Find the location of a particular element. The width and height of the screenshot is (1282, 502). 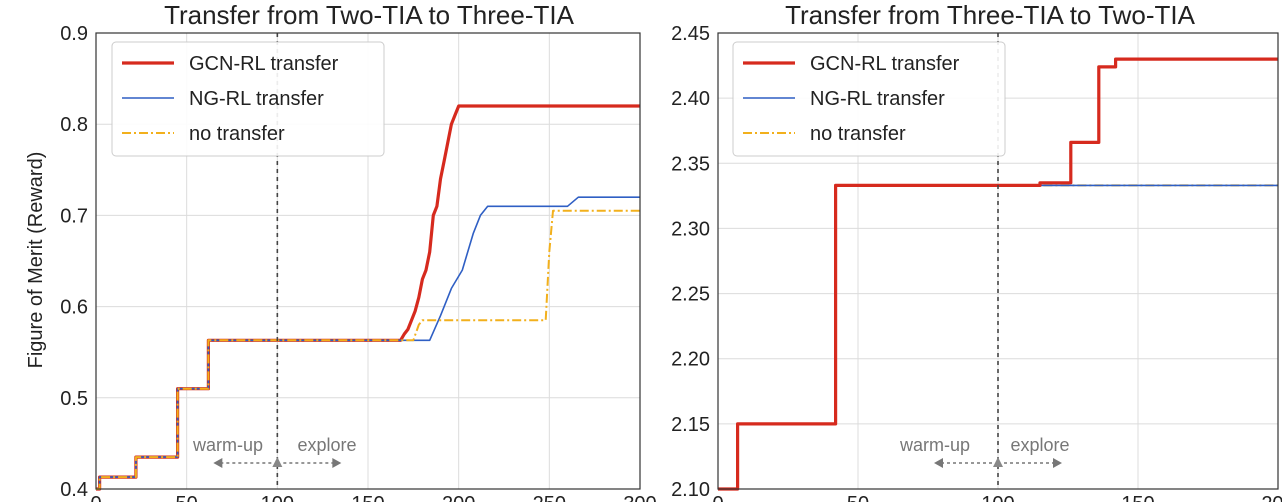

chart-1-x-tick-label: 250 is located at coordinates (549, 497).